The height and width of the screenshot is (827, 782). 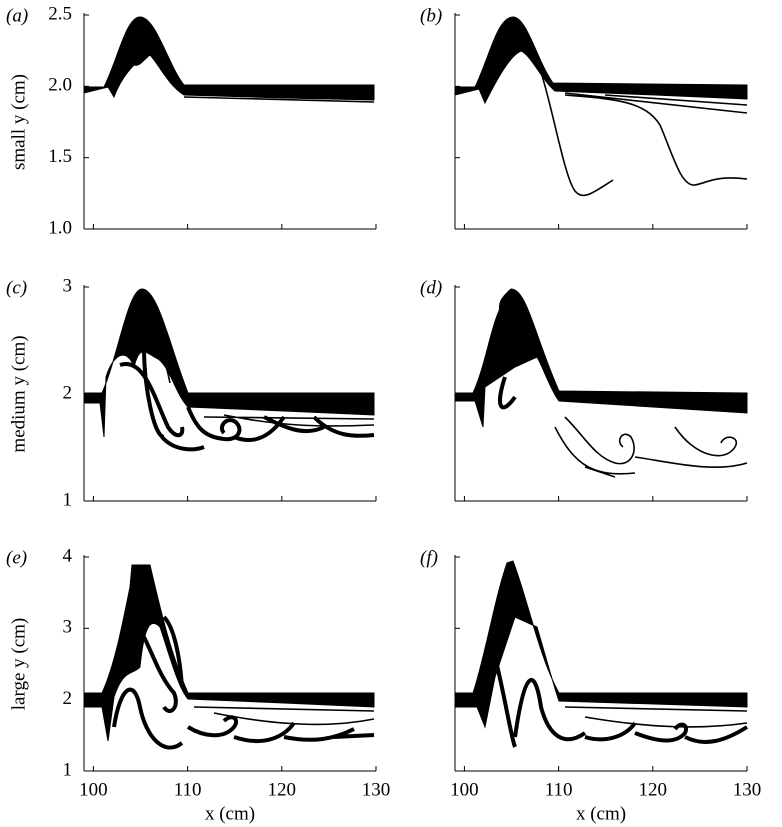 What do you see at coordinates (18, 122) in the screenshot?
I see `y-axis-label: small y (cm)` at bounding box center [18, 122].